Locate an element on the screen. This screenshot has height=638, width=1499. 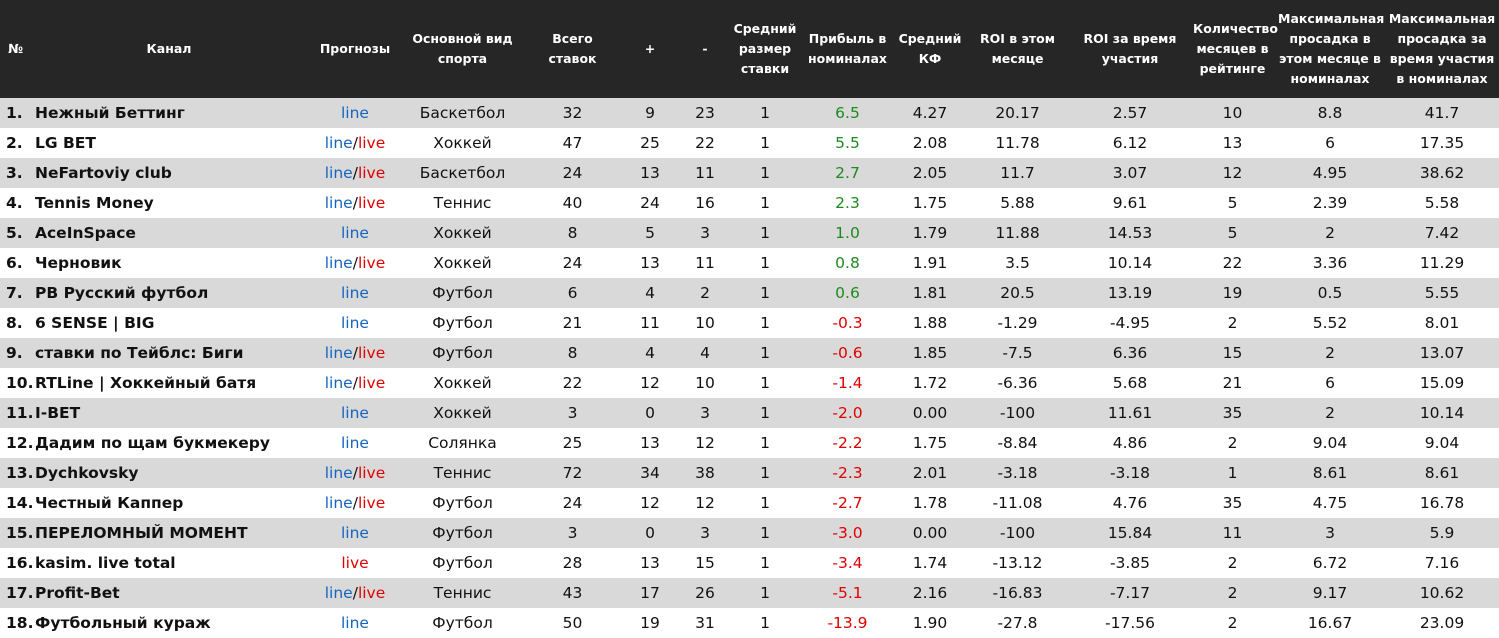
cell: Баскетбол is located at coordinates (462, 173).